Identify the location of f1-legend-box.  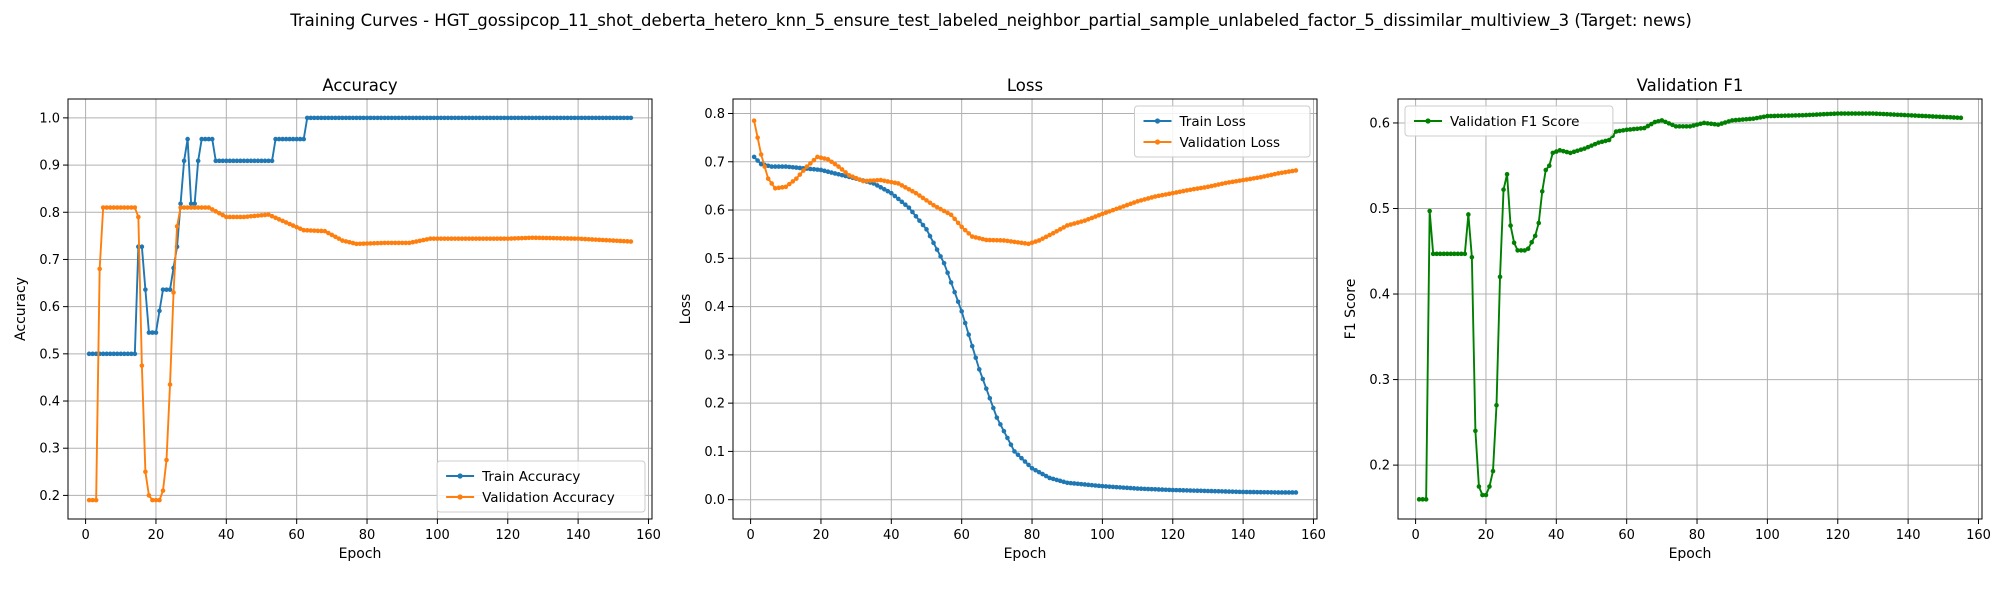
(1509, 121).